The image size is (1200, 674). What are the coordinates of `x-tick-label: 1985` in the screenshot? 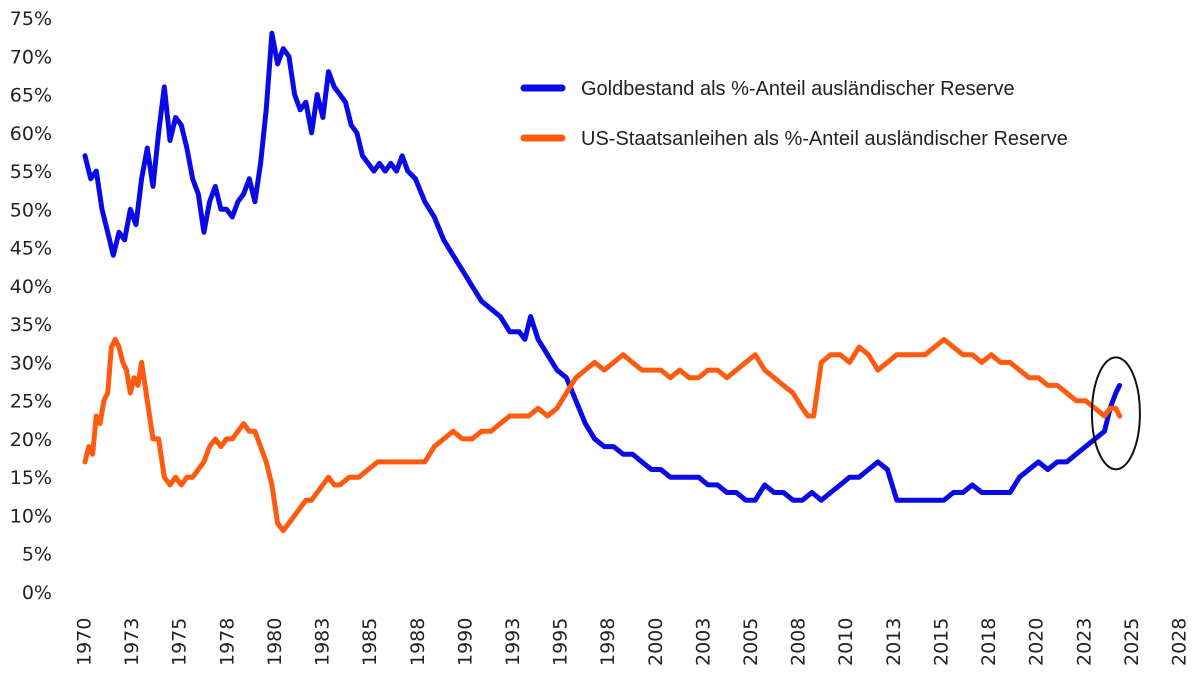 It's located at (370, 642).